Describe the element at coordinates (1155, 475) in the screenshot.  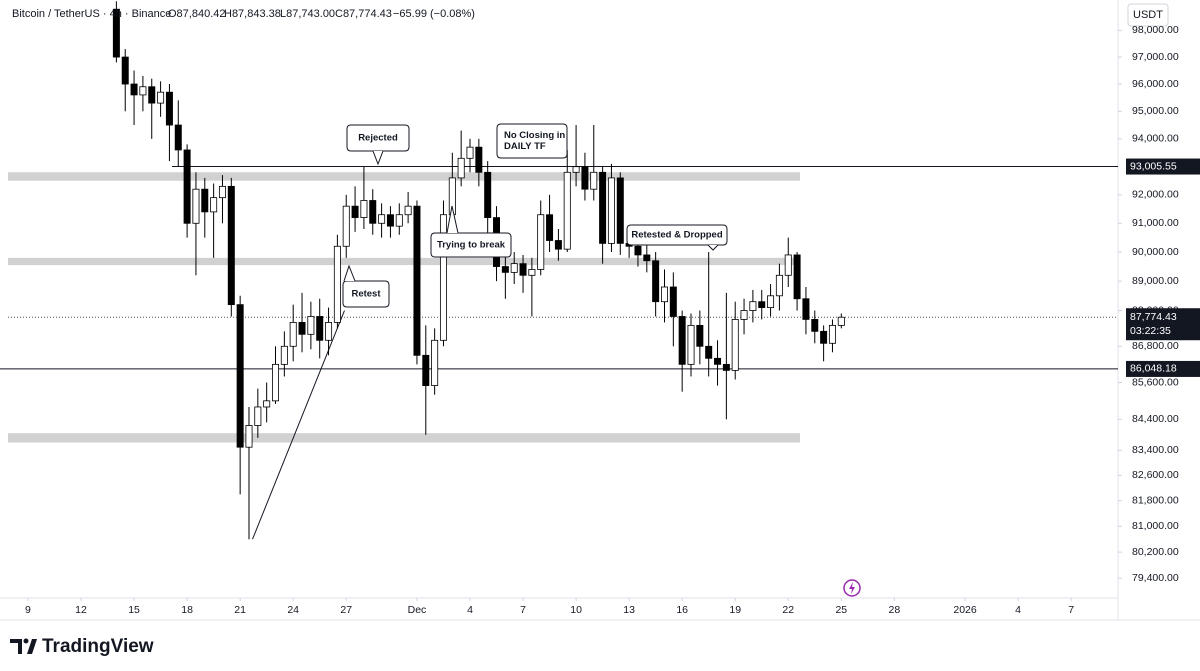
I see `y-tick-label: 82,600.00` at that location.